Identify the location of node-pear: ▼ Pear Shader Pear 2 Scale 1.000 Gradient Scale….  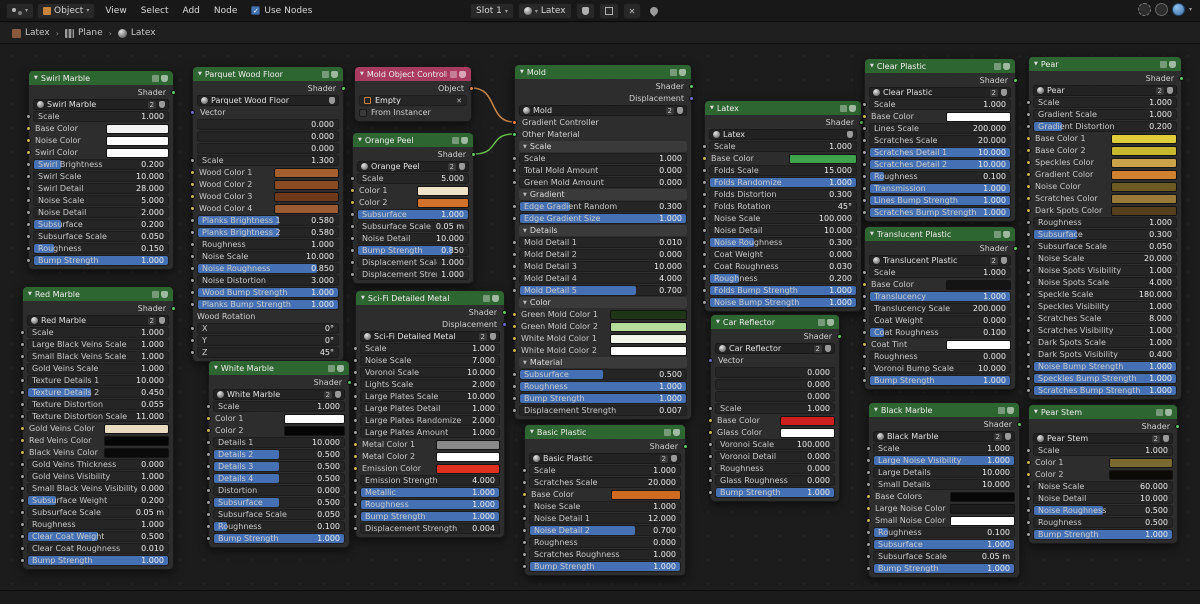
(1105, 228).